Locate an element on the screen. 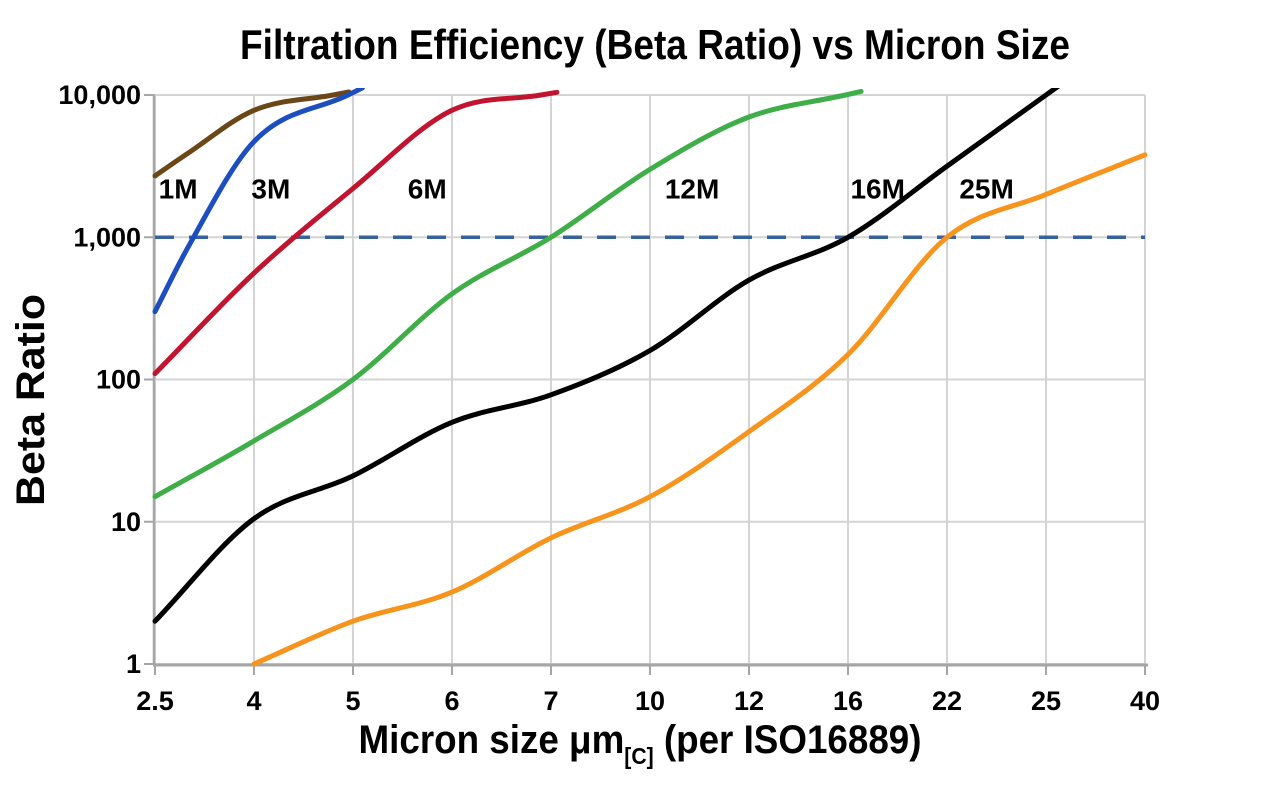 The height and width of the screenshot is (790, 1272). x-axis-title-main: Micron size μm is located at coordinates (491, 740).